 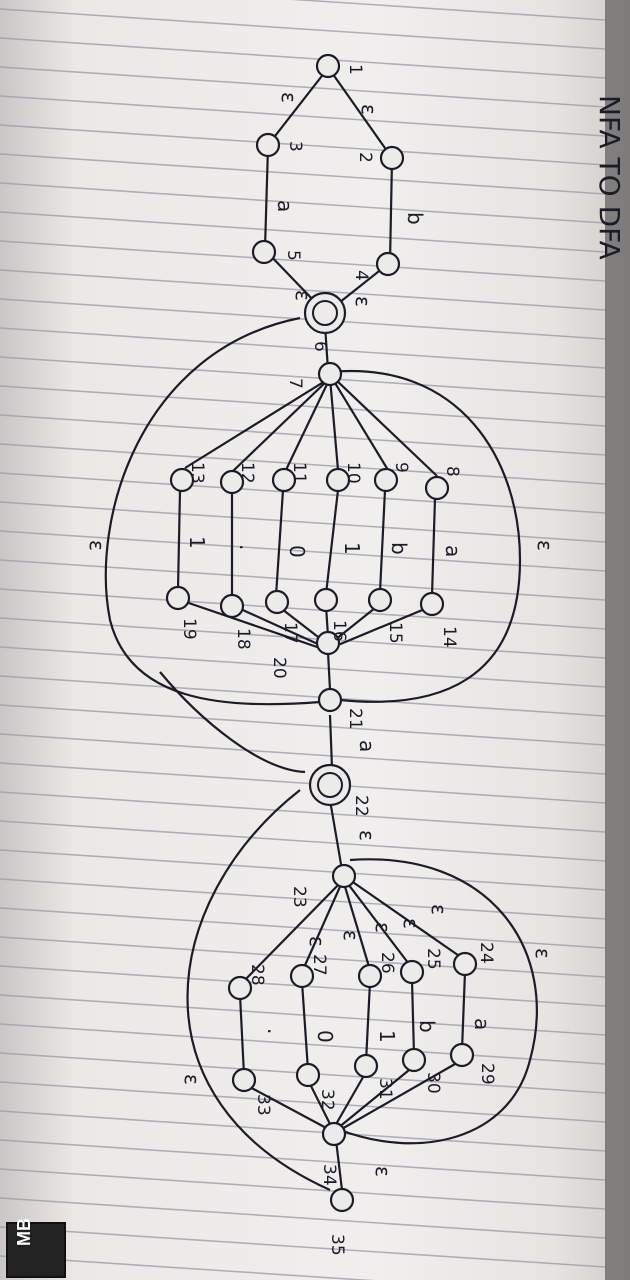 What do you see at coordinates (363, 301) in the screenshot?
I see `epsilon-4-6: ε` at bounding box center [363, 301].